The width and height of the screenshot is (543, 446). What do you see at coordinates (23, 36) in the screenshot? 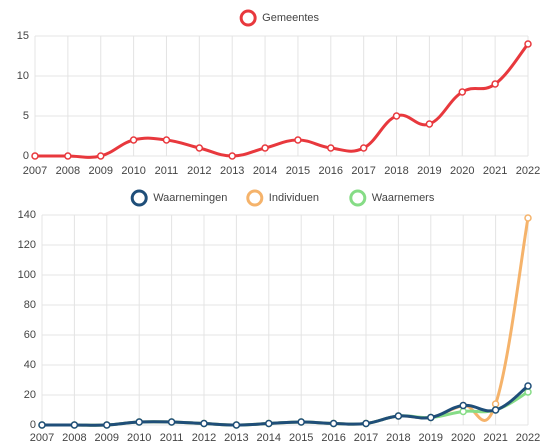
I see `y-tick-label: 15` at bounding box center [23, 36].